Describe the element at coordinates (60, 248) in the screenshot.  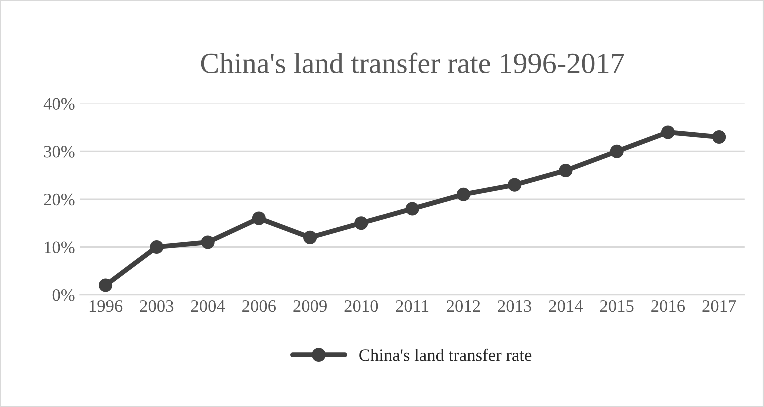
I see `y-tick-label: 10%` at that location.